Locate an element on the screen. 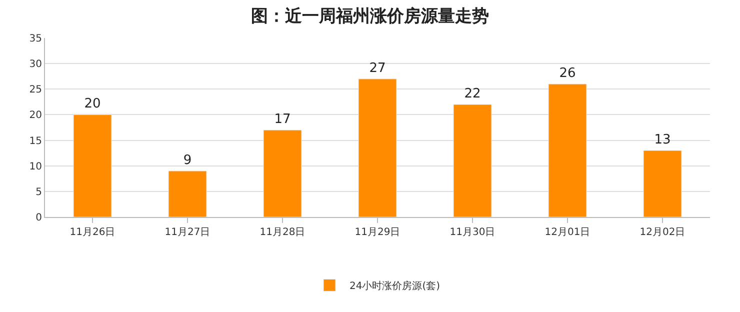 The width and height of the screenshot is (740, 312). data-label: 13 is located at coordinates (662, 140).